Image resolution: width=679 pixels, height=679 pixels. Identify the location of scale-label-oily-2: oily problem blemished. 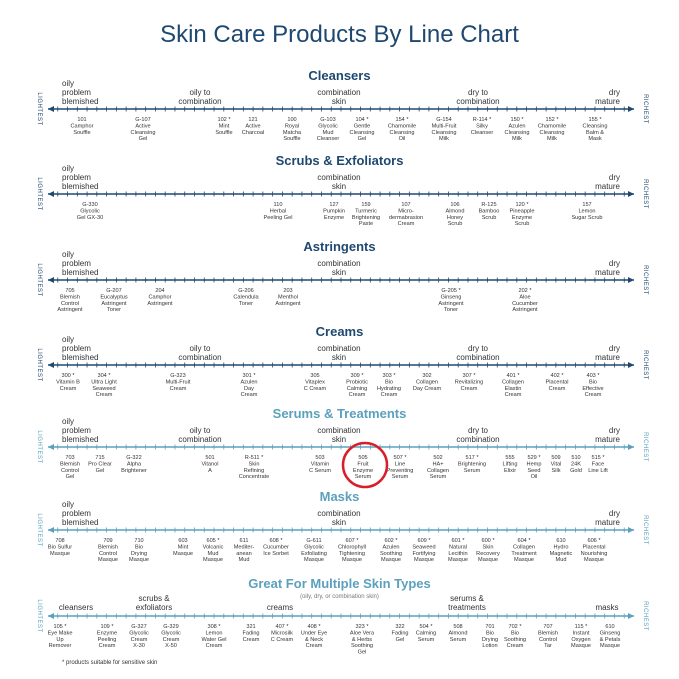
(80, 263).